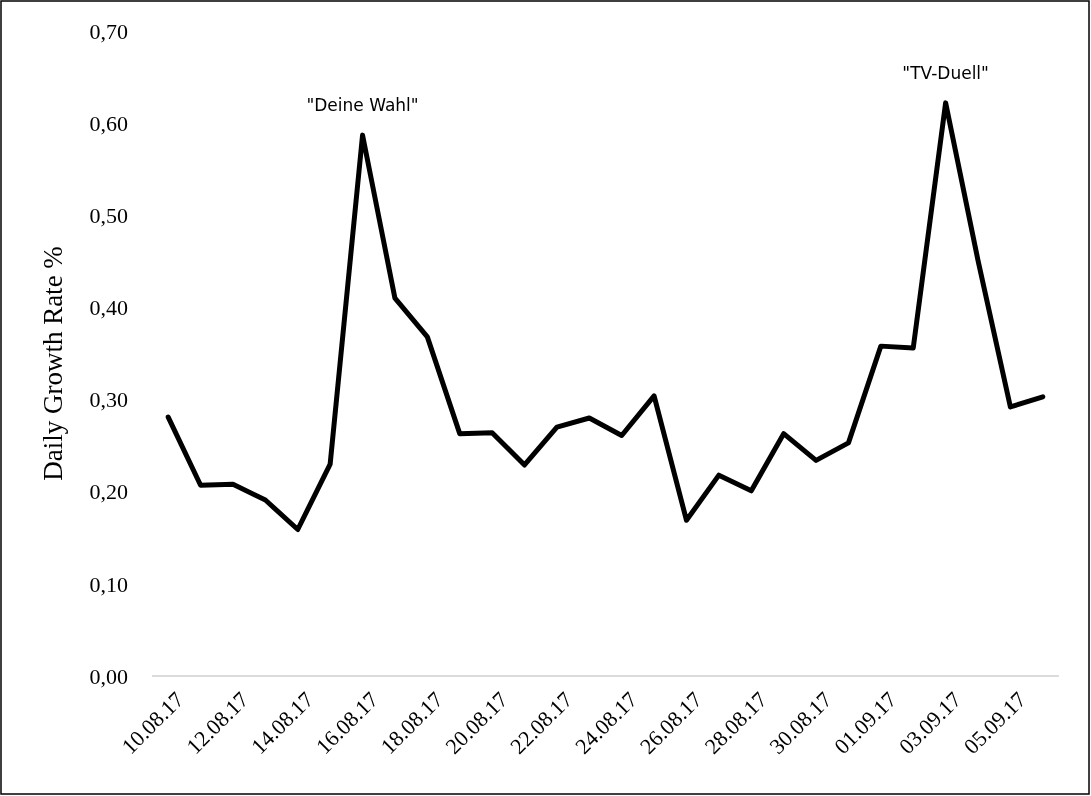 The height and width of the screenshot is (796, 1091). Describe the element at coordinates (53, 363) in the screenshot. I see `y-axis-title: Daily Growth Rate %` at that location.